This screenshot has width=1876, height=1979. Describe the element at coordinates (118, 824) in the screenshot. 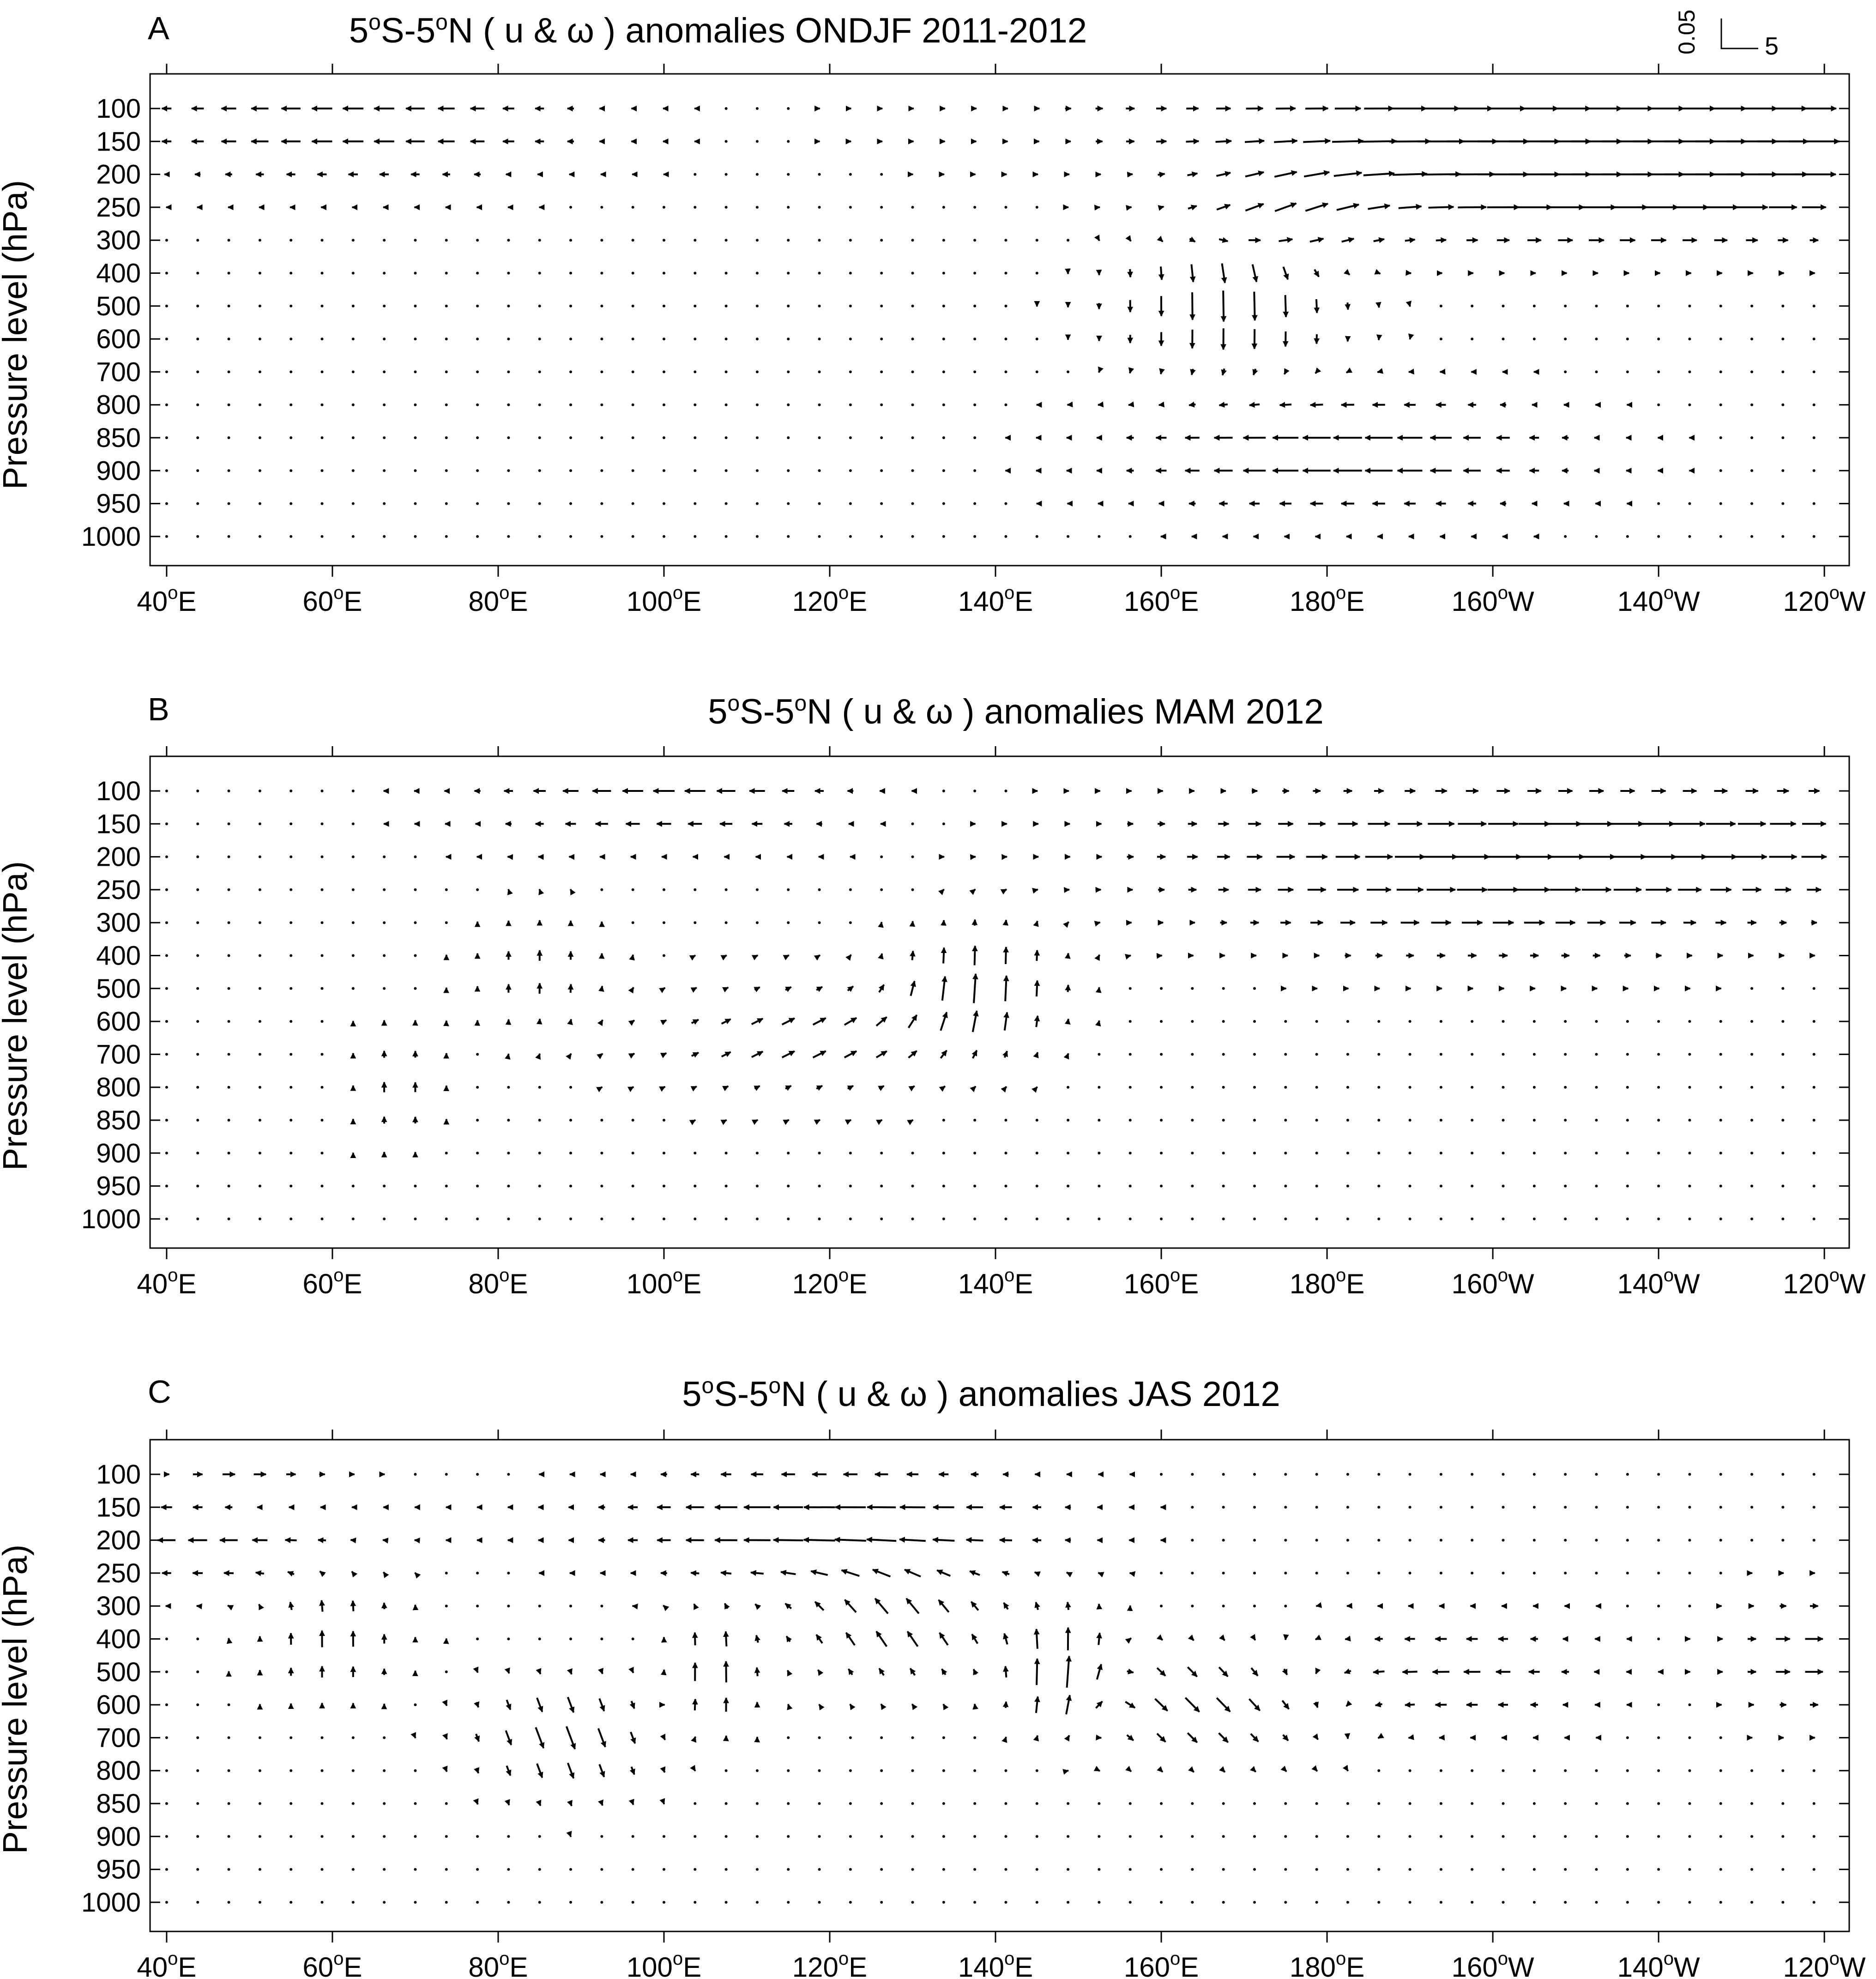

I see `y-tick-label: 150` at that location.